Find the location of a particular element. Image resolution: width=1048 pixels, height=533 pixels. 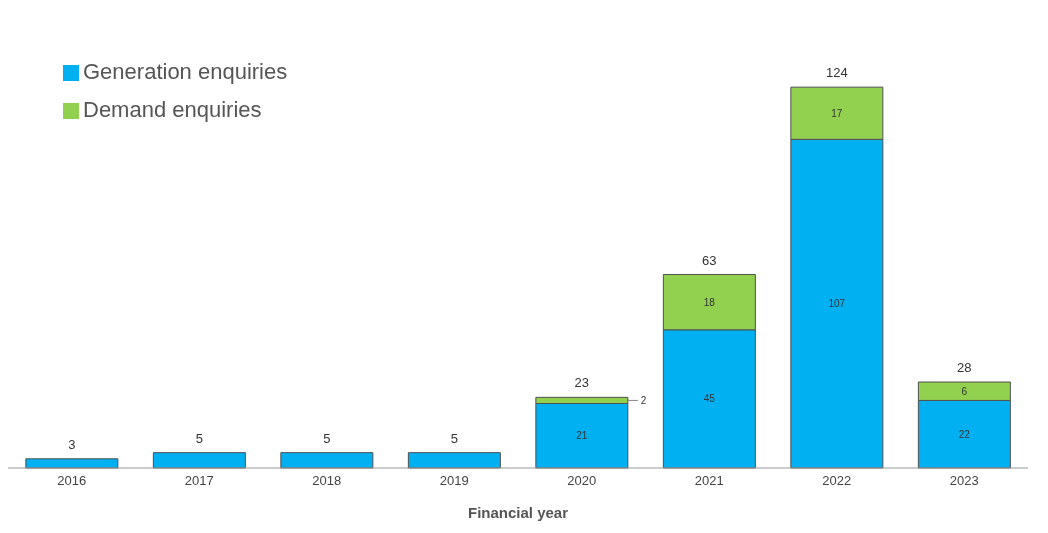

x-axis-title: Financial year is located at coordinates (518, 512).